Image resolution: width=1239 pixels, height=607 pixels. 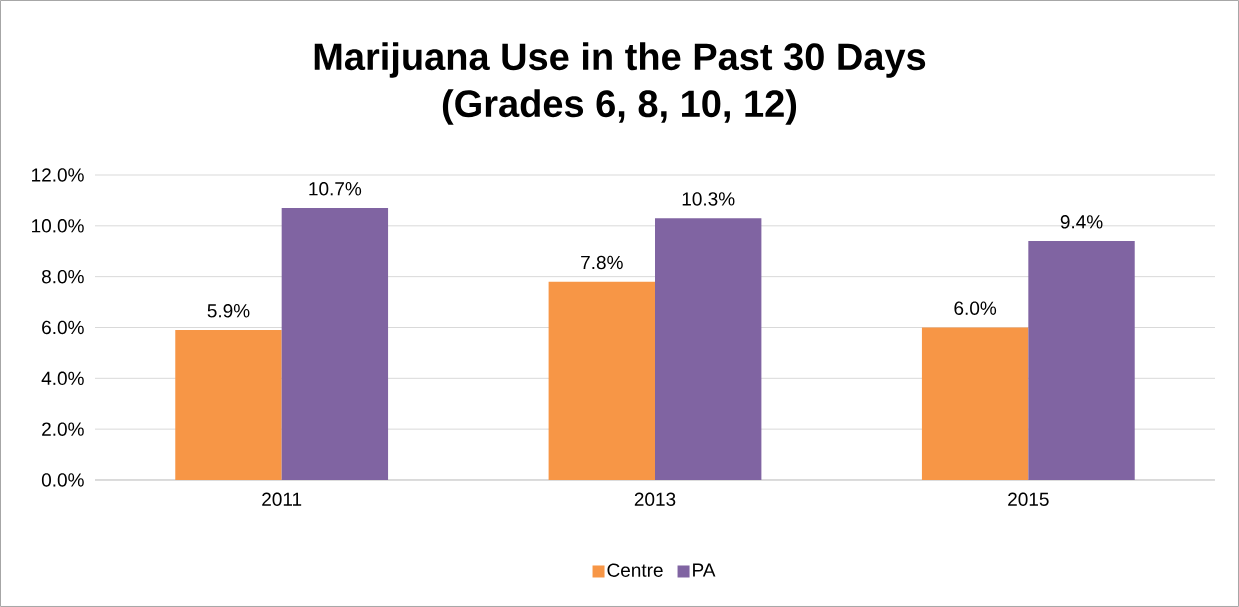 What do you see at coordinates (282, 499) in the screenshot?
I see `x-tick-label: 2011` at bounding box center [282, 499].